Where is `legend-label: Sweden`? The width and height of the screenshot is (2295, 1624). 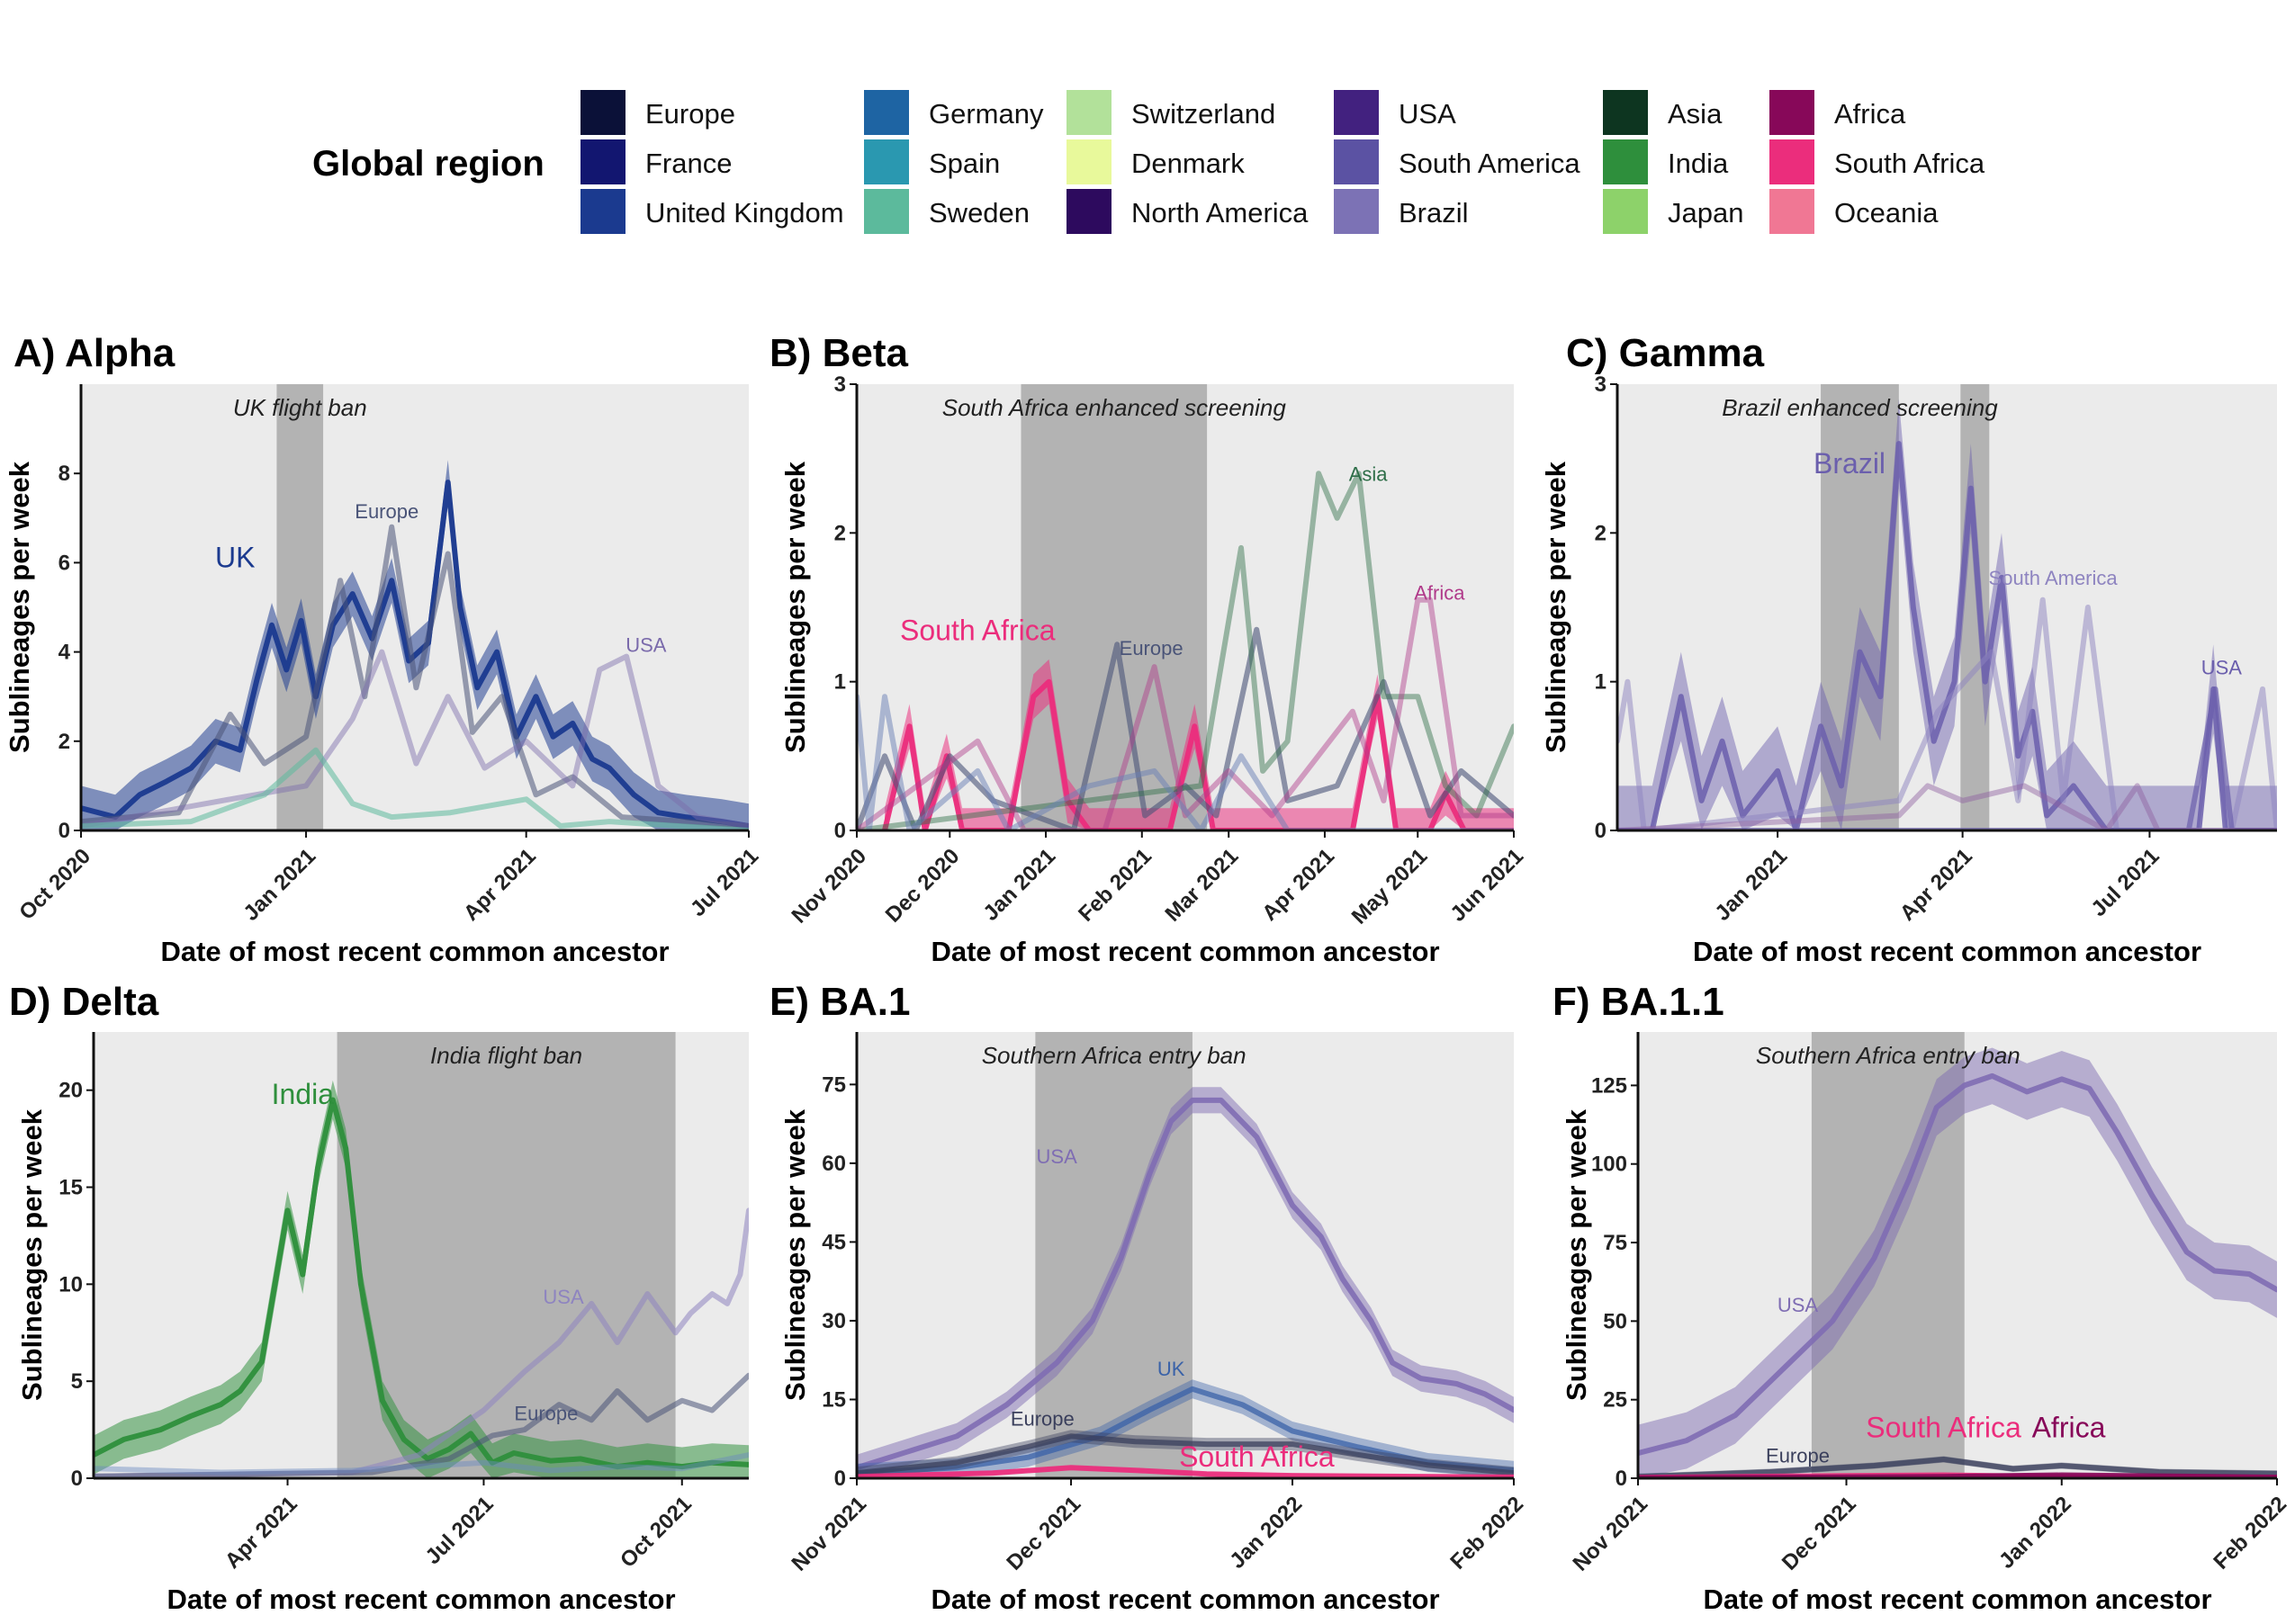 legend-label: Sweden is located at coordinates (980, 213).